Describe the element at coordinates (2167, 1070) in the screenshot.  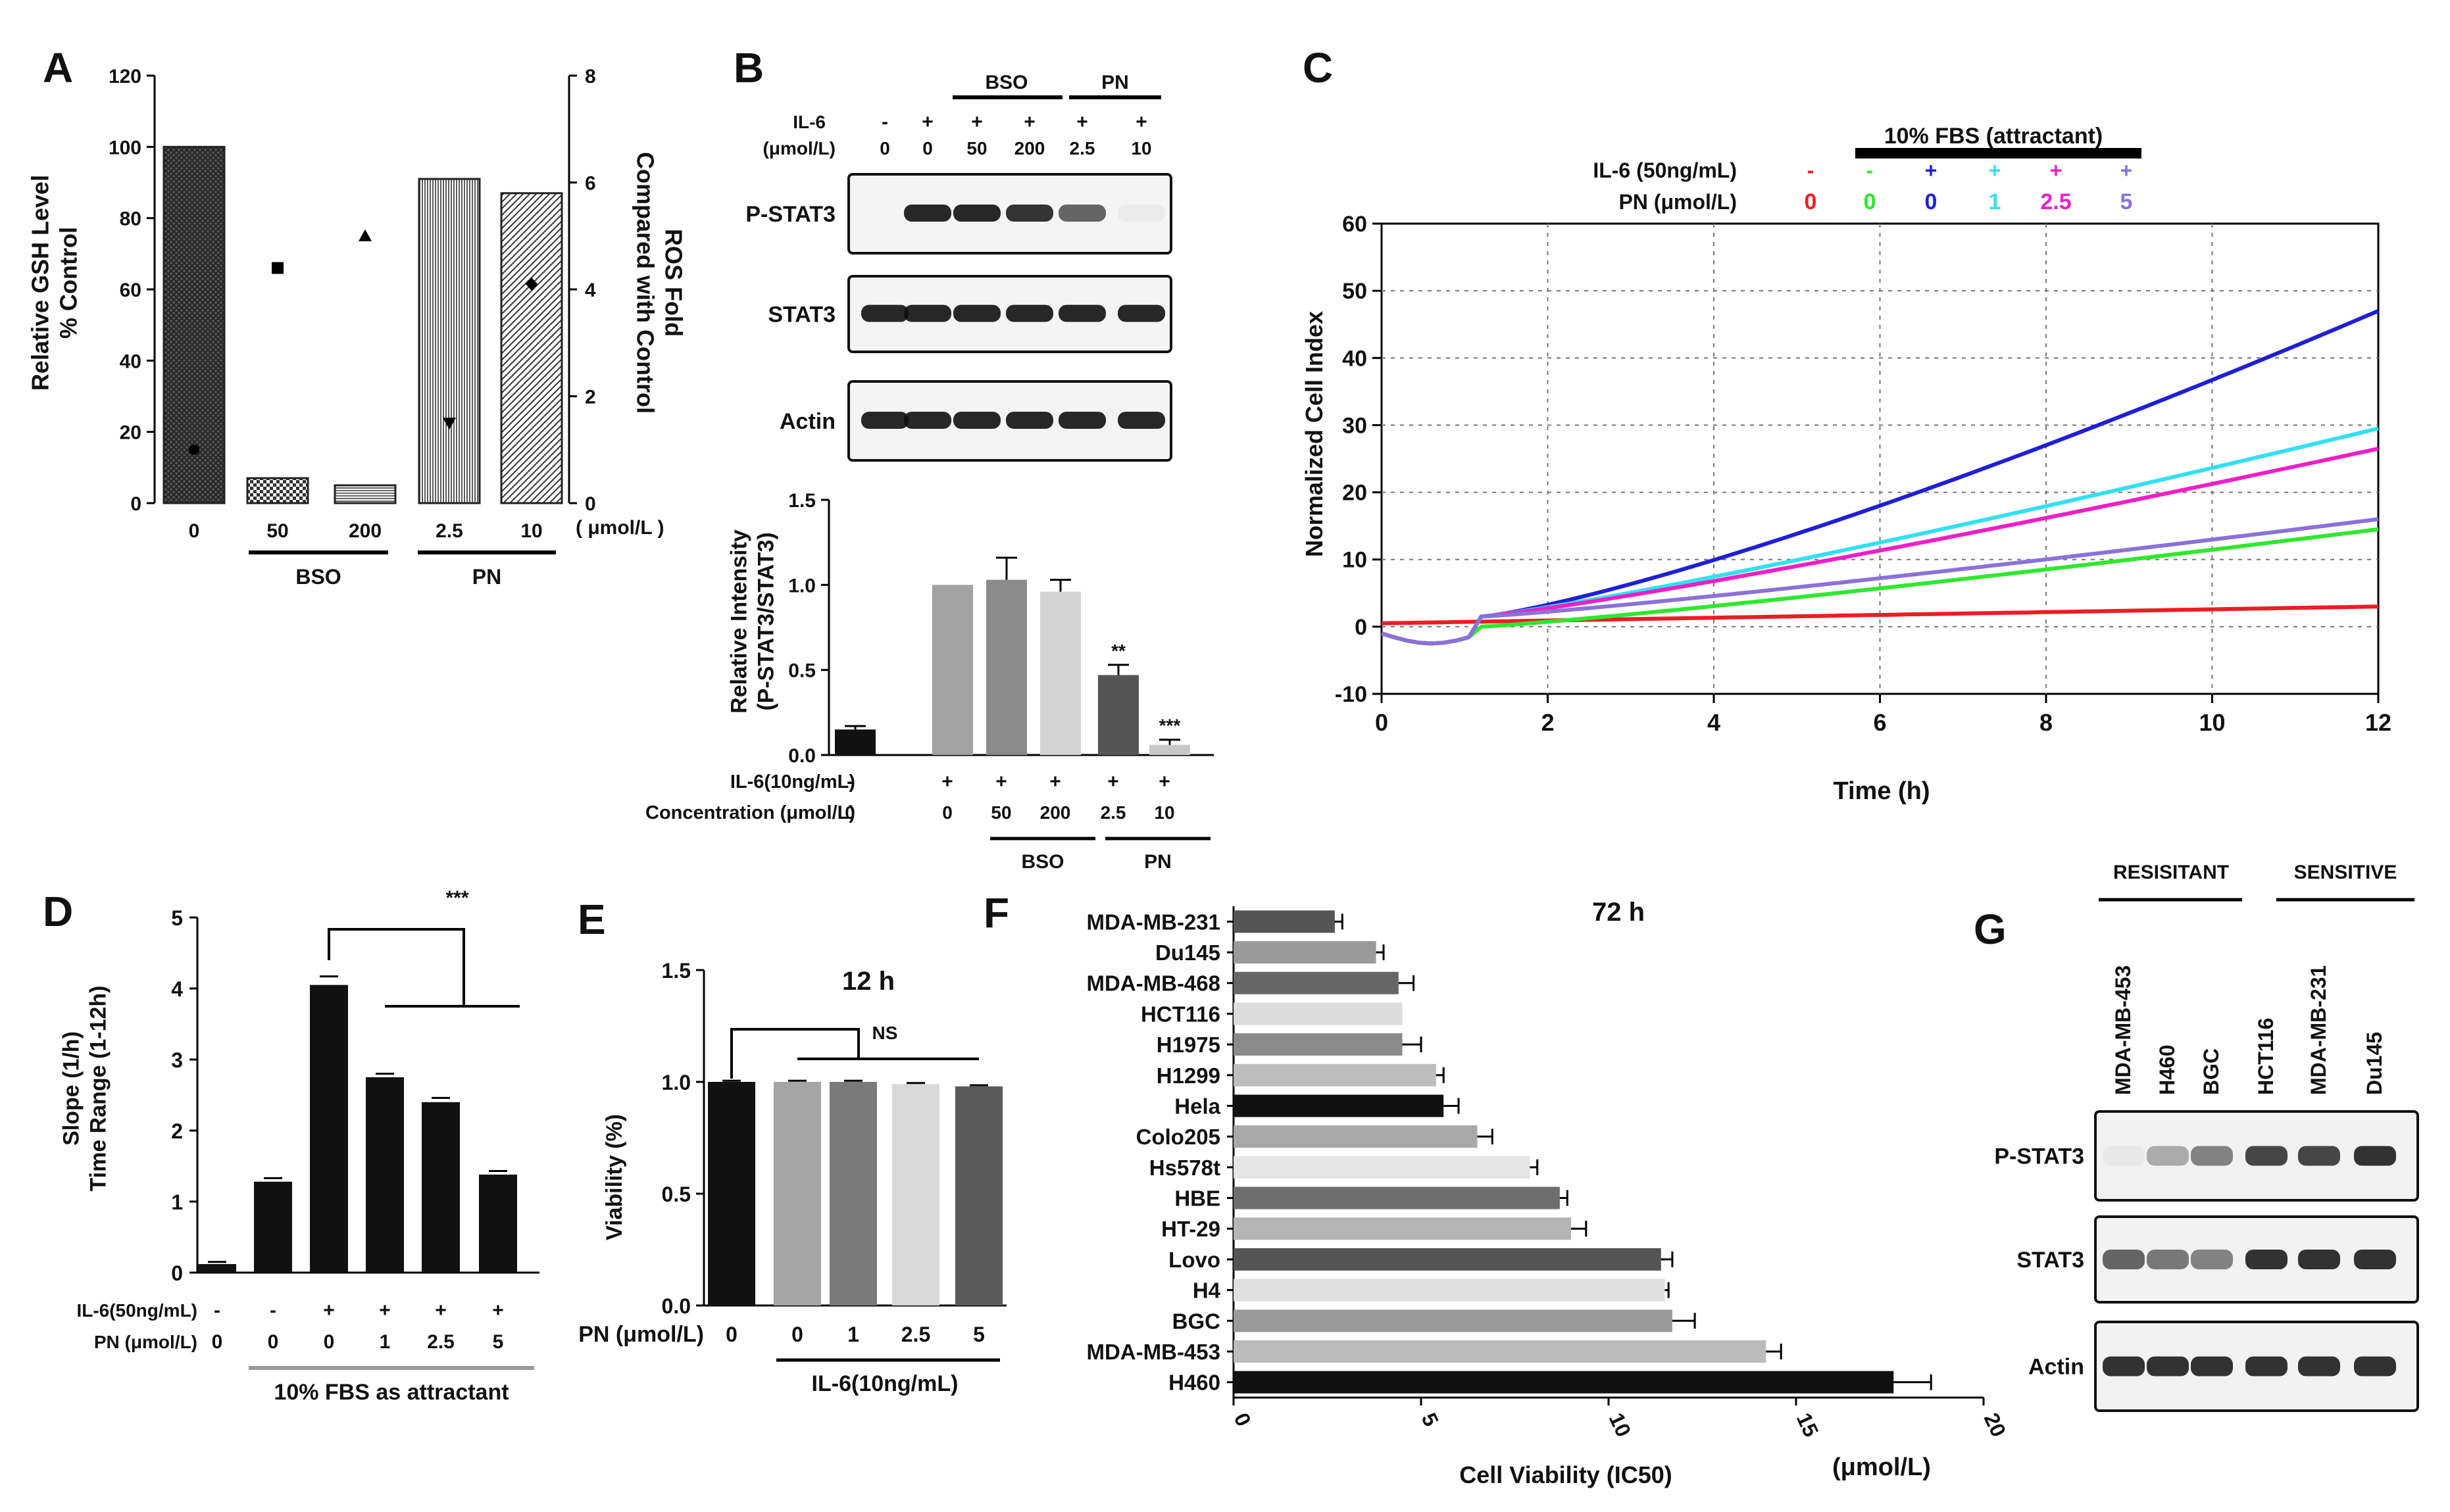
I see `g-lane-label: H460` at that location.